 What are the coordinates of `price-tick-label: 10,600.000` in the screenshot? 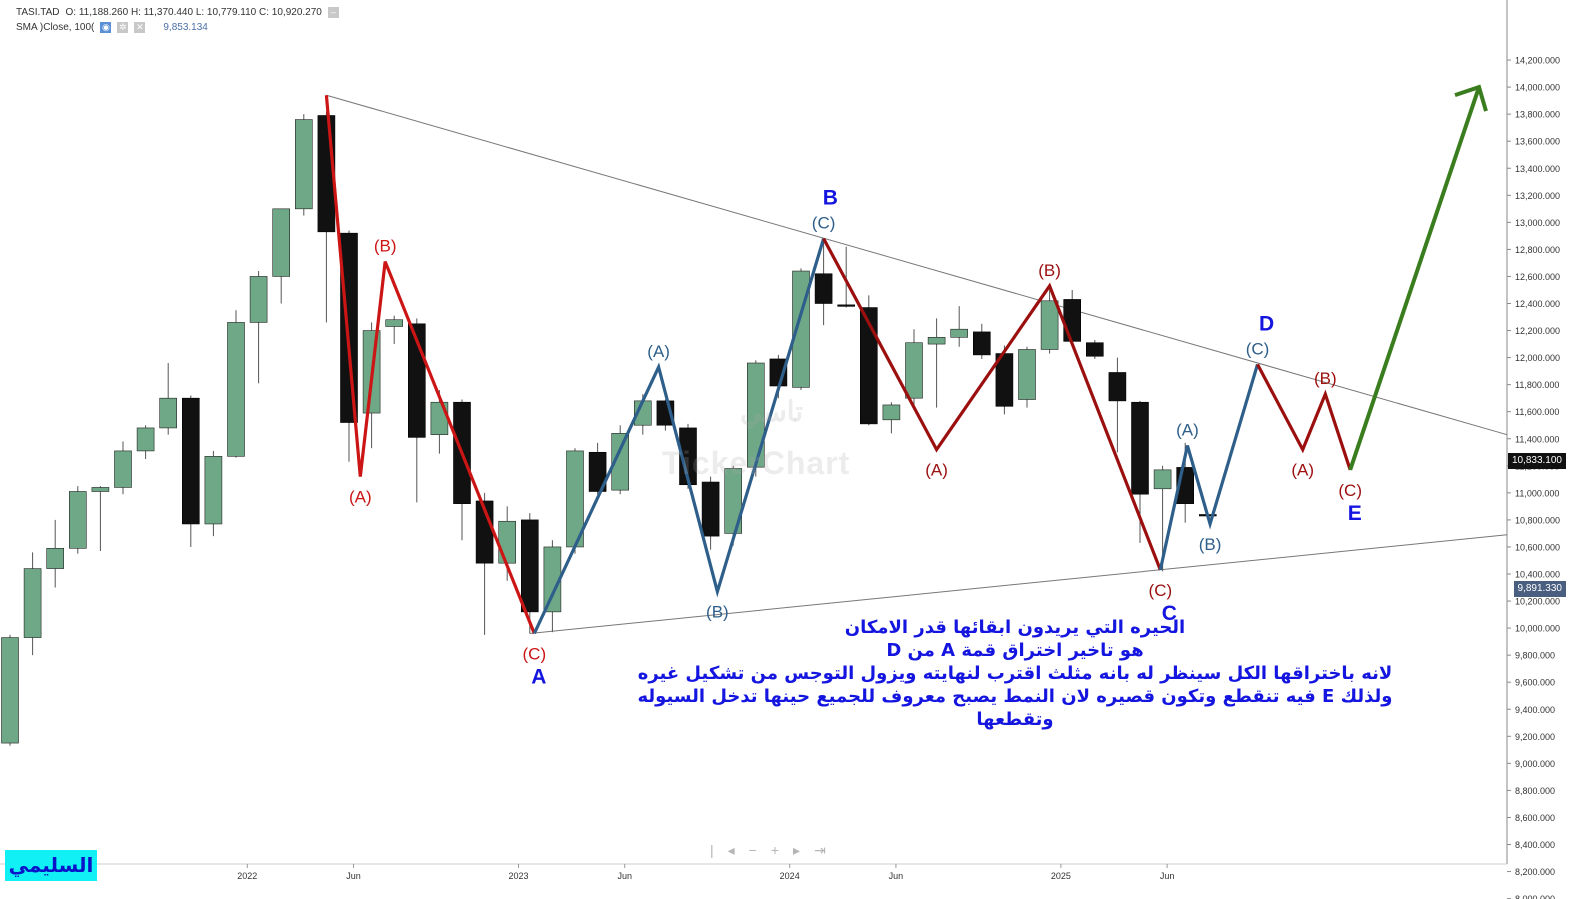 It's located at (1537, 547).